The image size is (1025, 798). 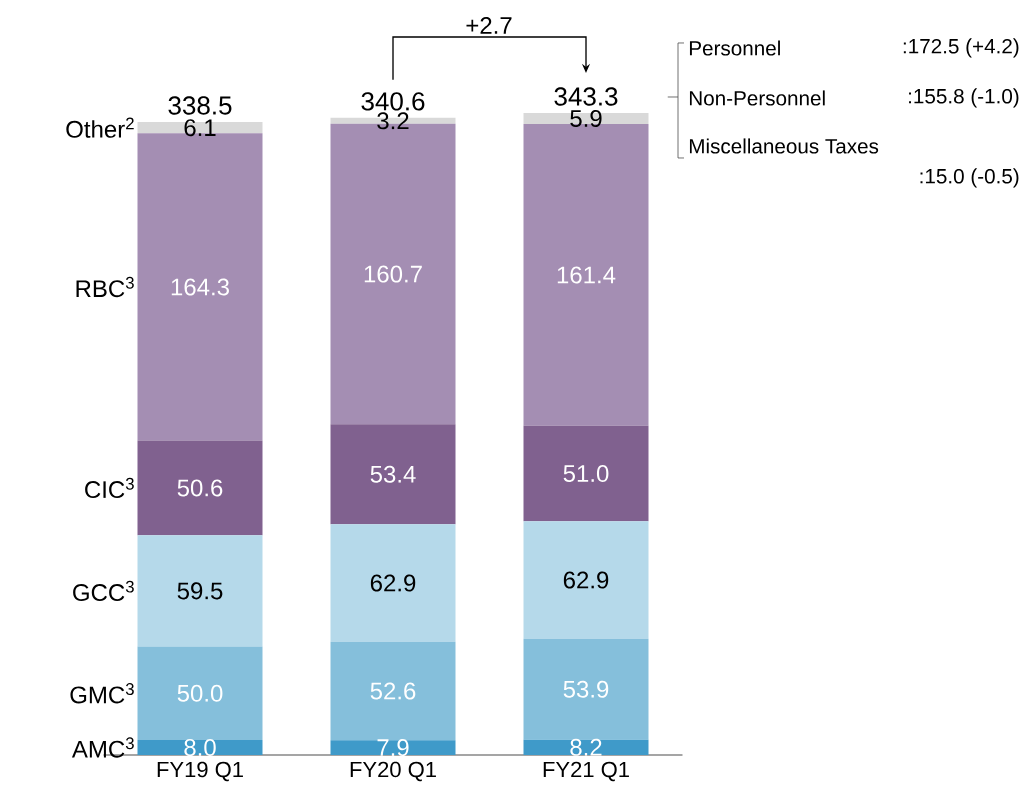 I want to click on total-label: 338.5, so click(x=200, y=105).